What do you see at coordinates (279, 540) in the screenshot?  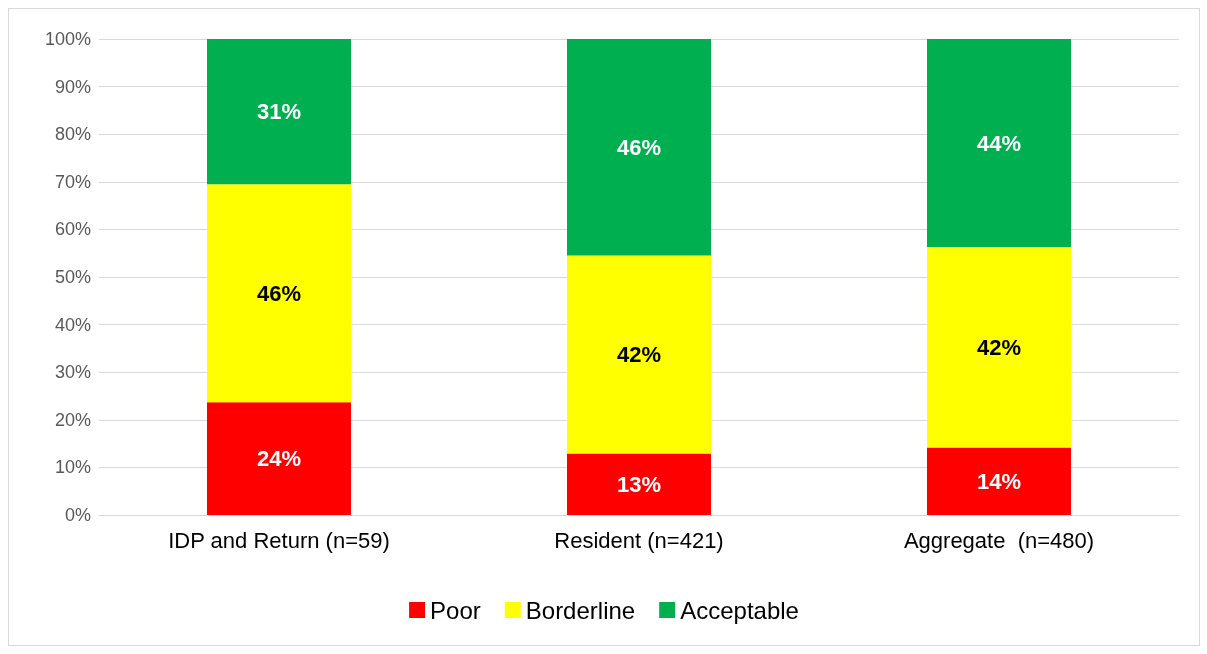 I see `x-tick-label: IDP and Return (n=59)` at bounding box center [279, 540].